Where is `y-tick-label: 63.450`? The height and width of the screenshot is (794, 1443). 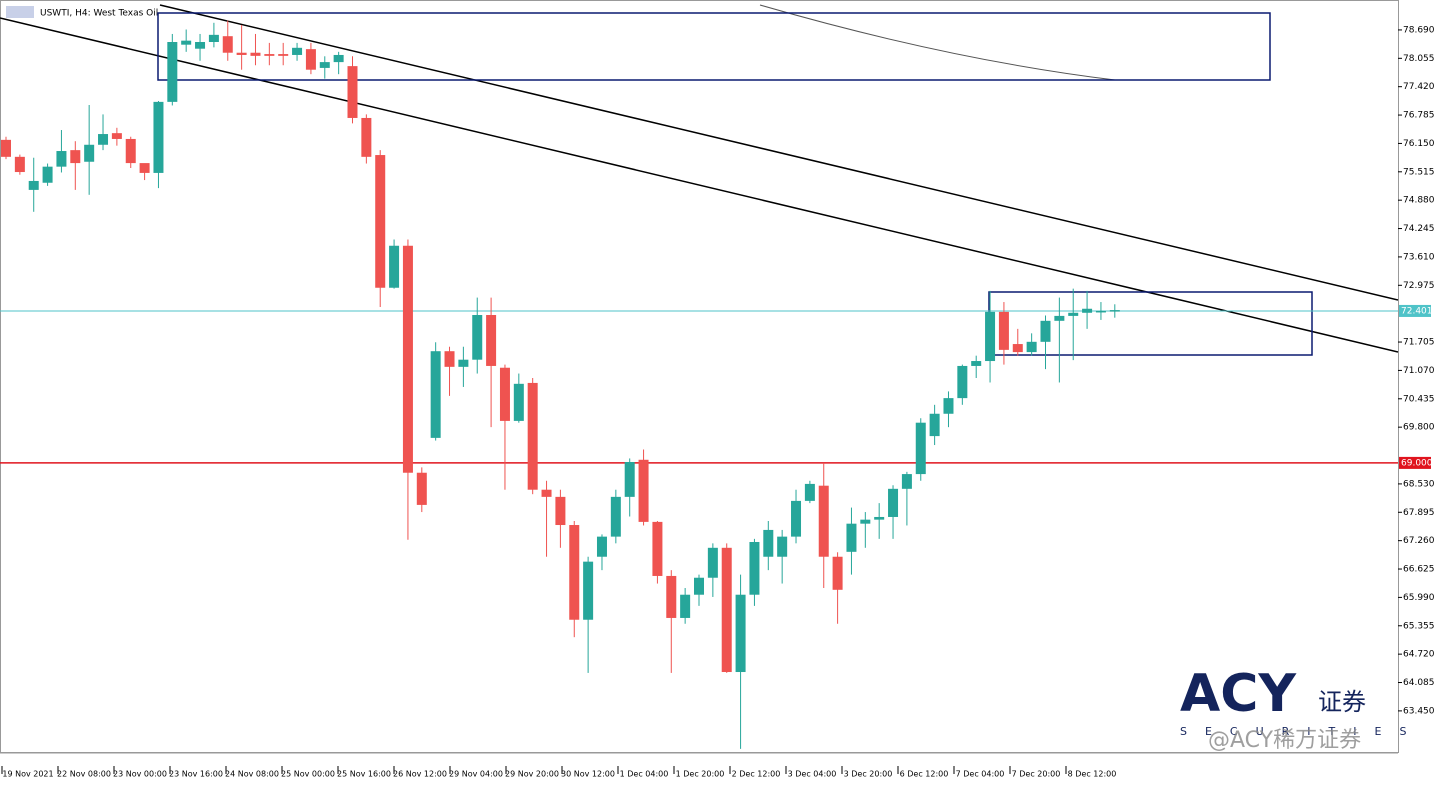 y-tick-label: 63.450 is located at coordinates (1419, 711).